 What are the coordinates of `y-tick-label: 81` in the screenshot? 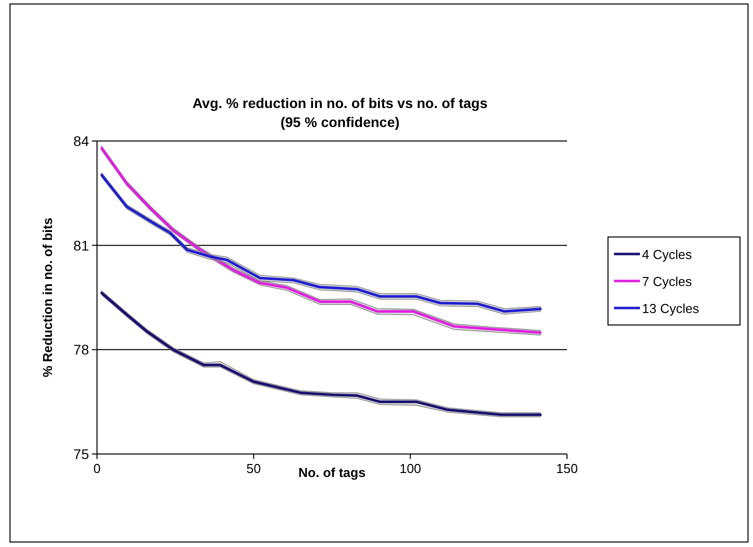 It's located at (81, 245).